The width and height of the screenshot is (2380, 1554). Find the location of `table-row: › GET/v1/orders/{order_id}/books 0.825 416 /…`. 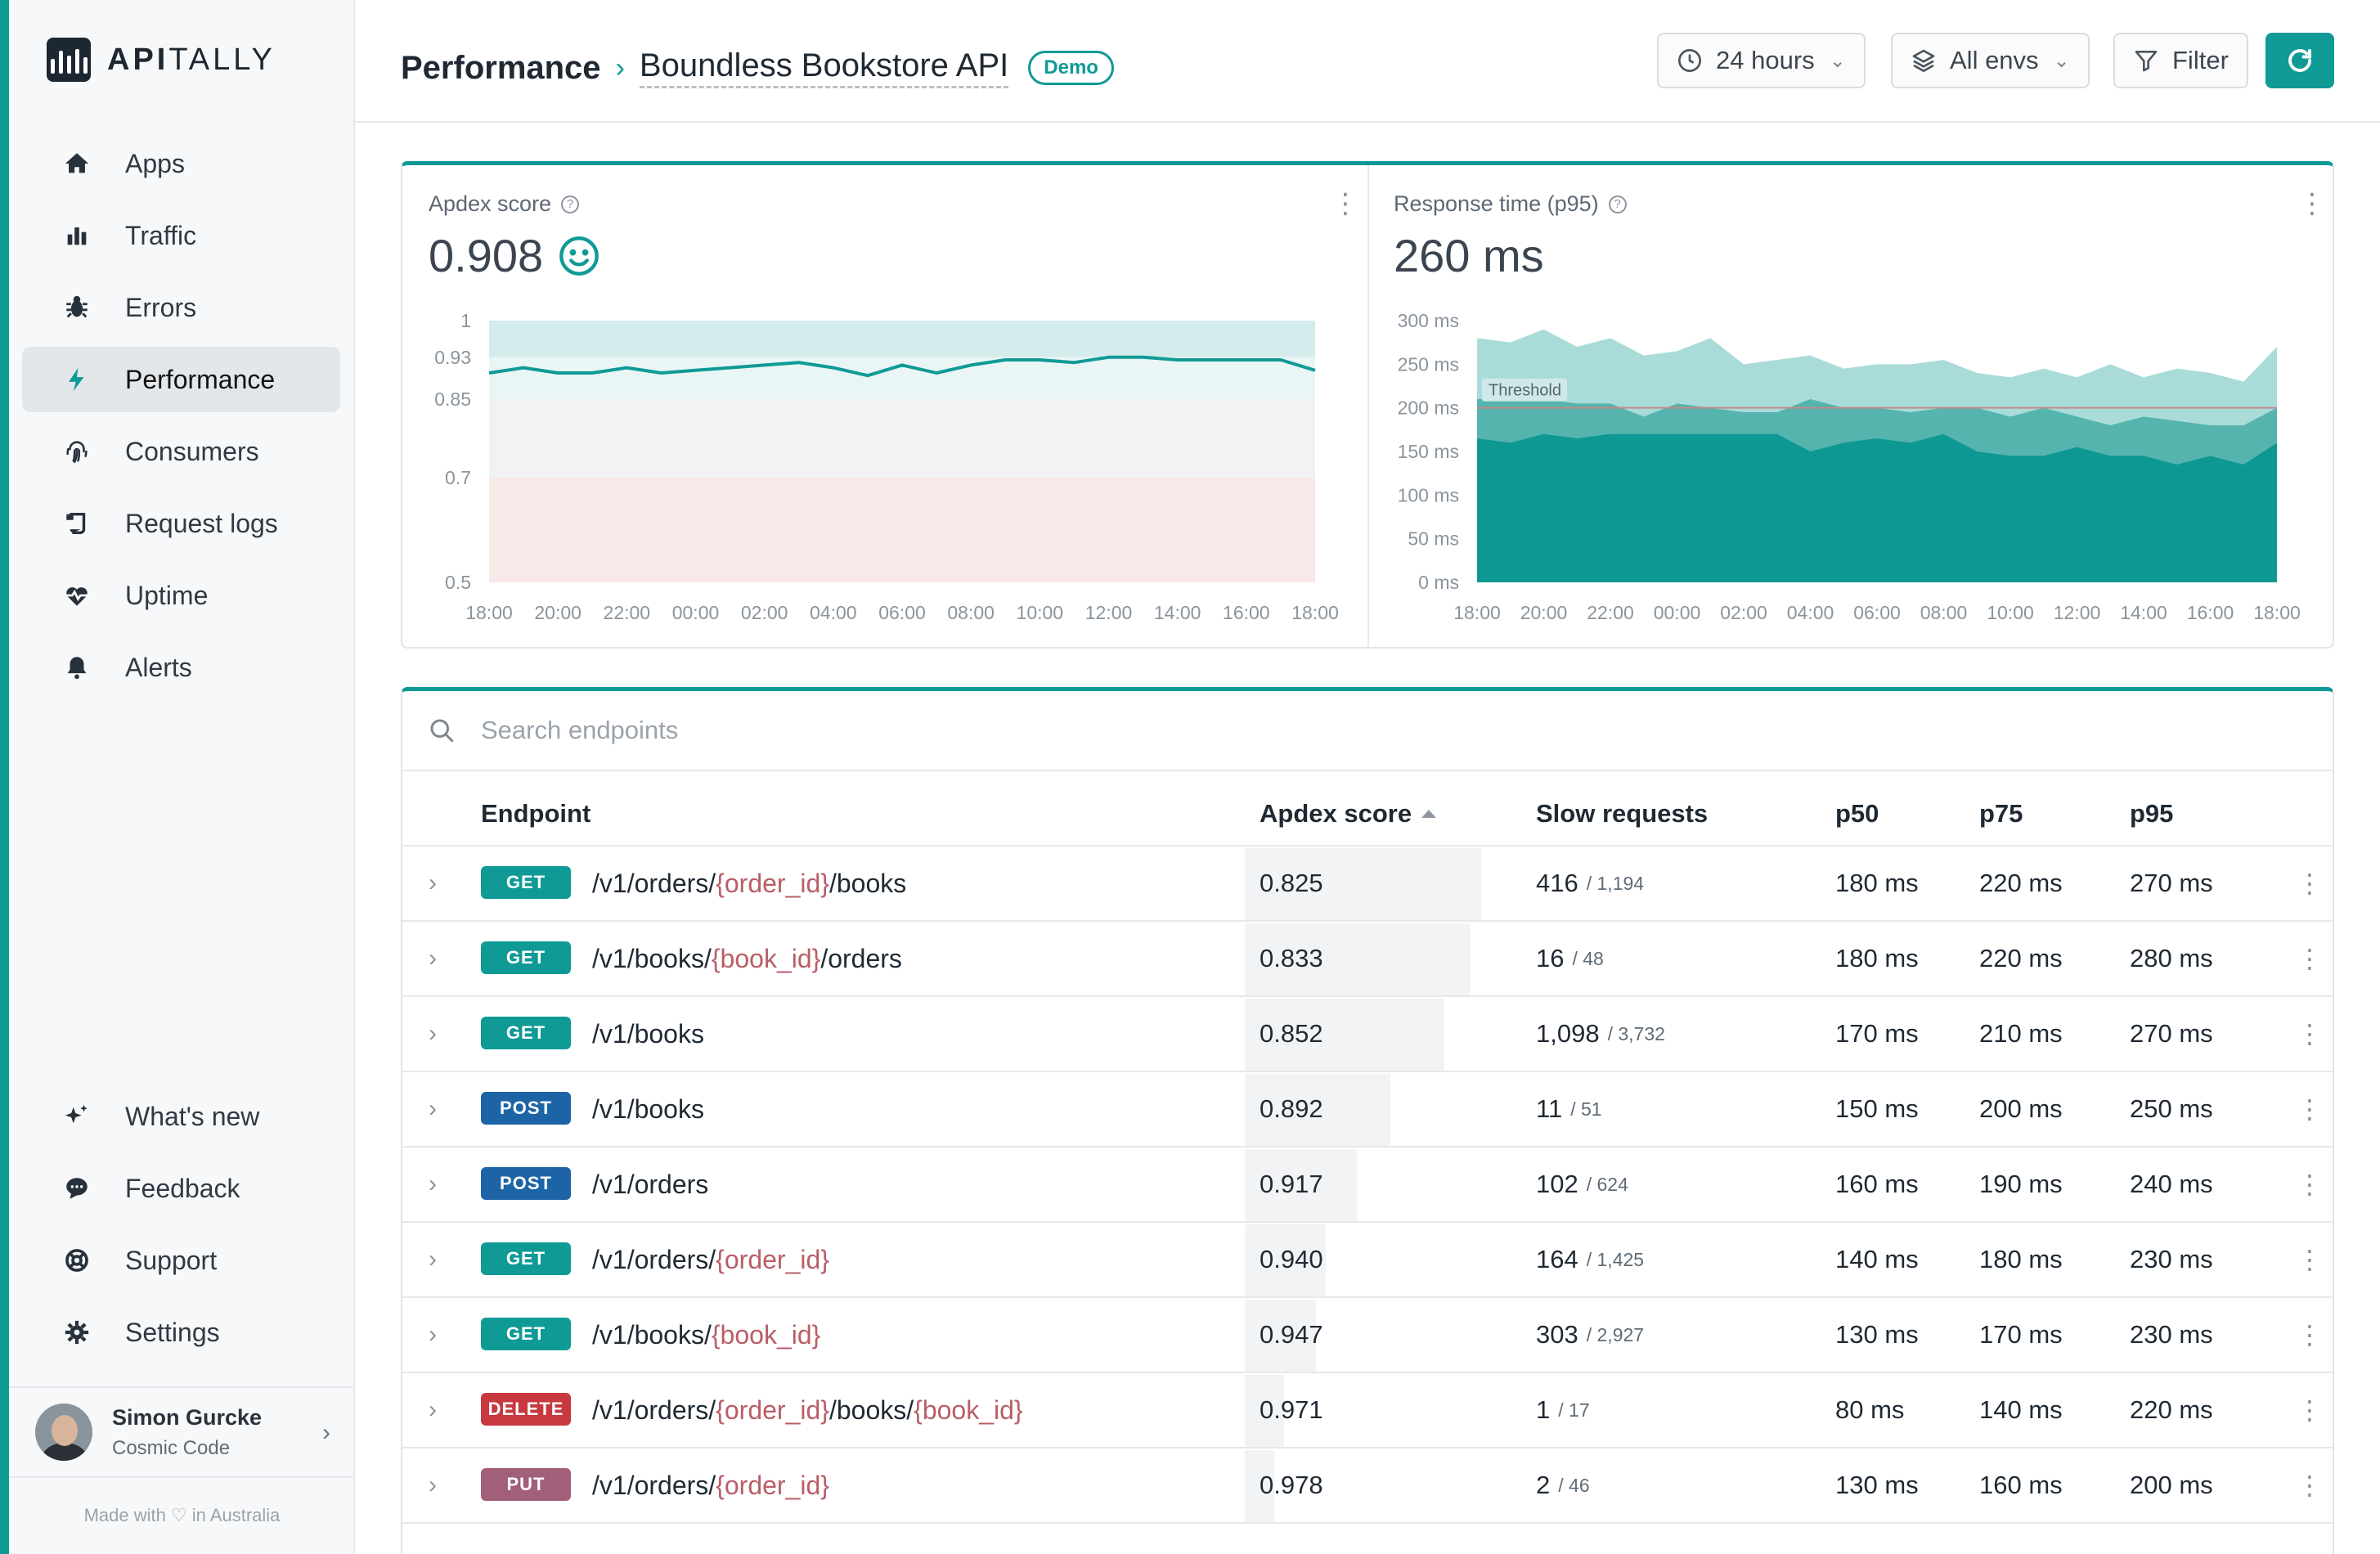

table-row: › GET/v1/orders/{order_id}/books 0.825 416 /… is located at coordinates (1367, 884).